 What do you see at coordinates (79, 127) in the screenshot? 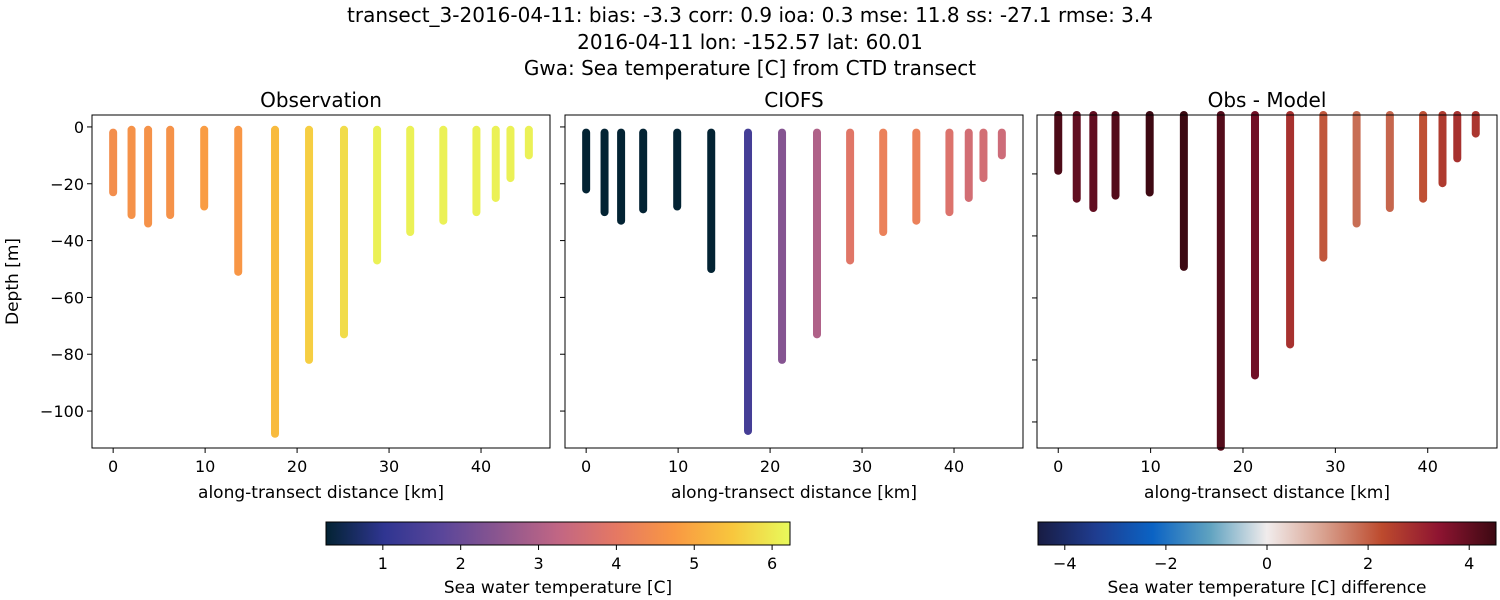
I see `y-tick-label: 0` at bounding box center [79, 127].